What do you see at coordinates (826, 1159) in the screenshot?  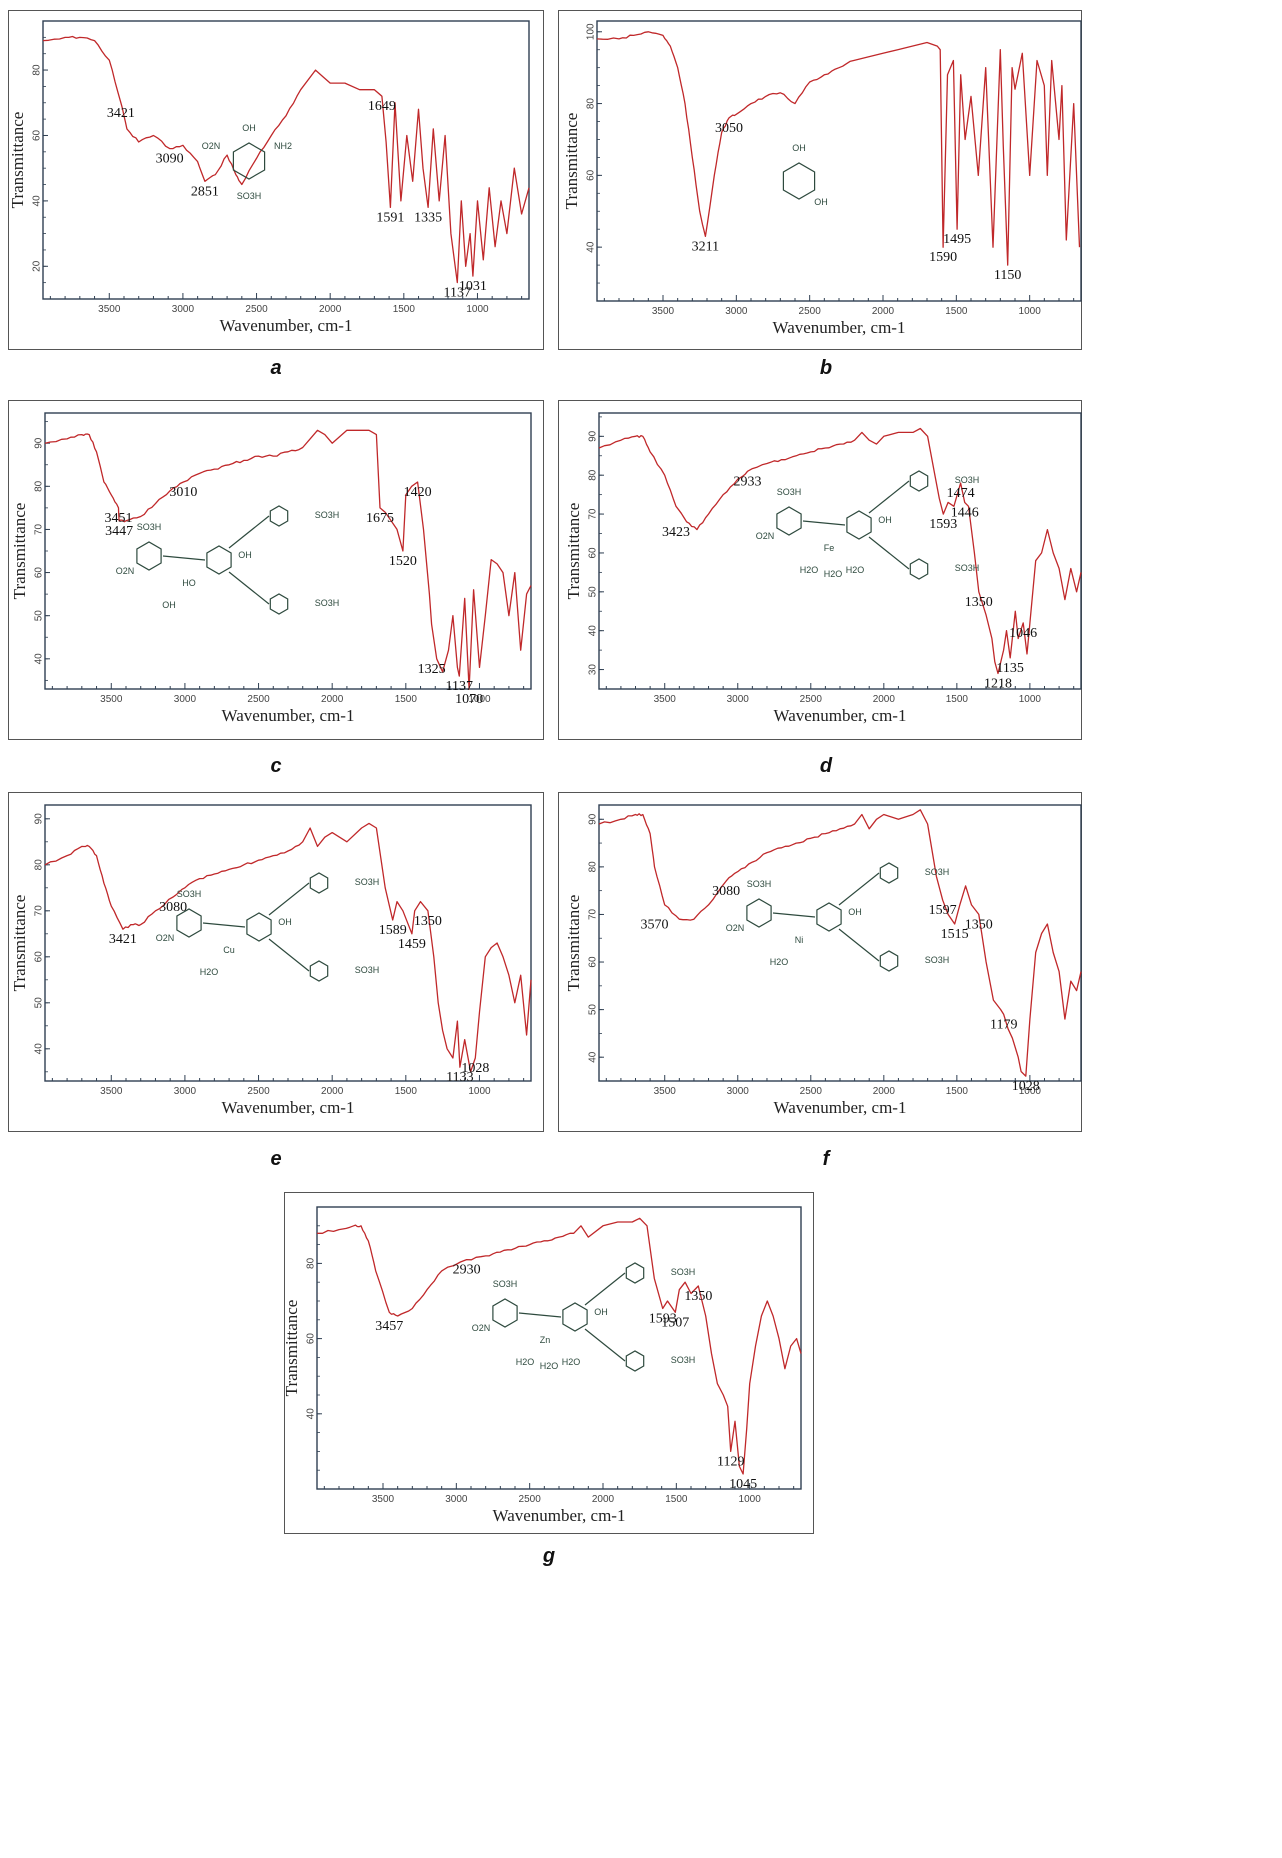 I see `caption-f: f` at bounding box center [826, 1159].